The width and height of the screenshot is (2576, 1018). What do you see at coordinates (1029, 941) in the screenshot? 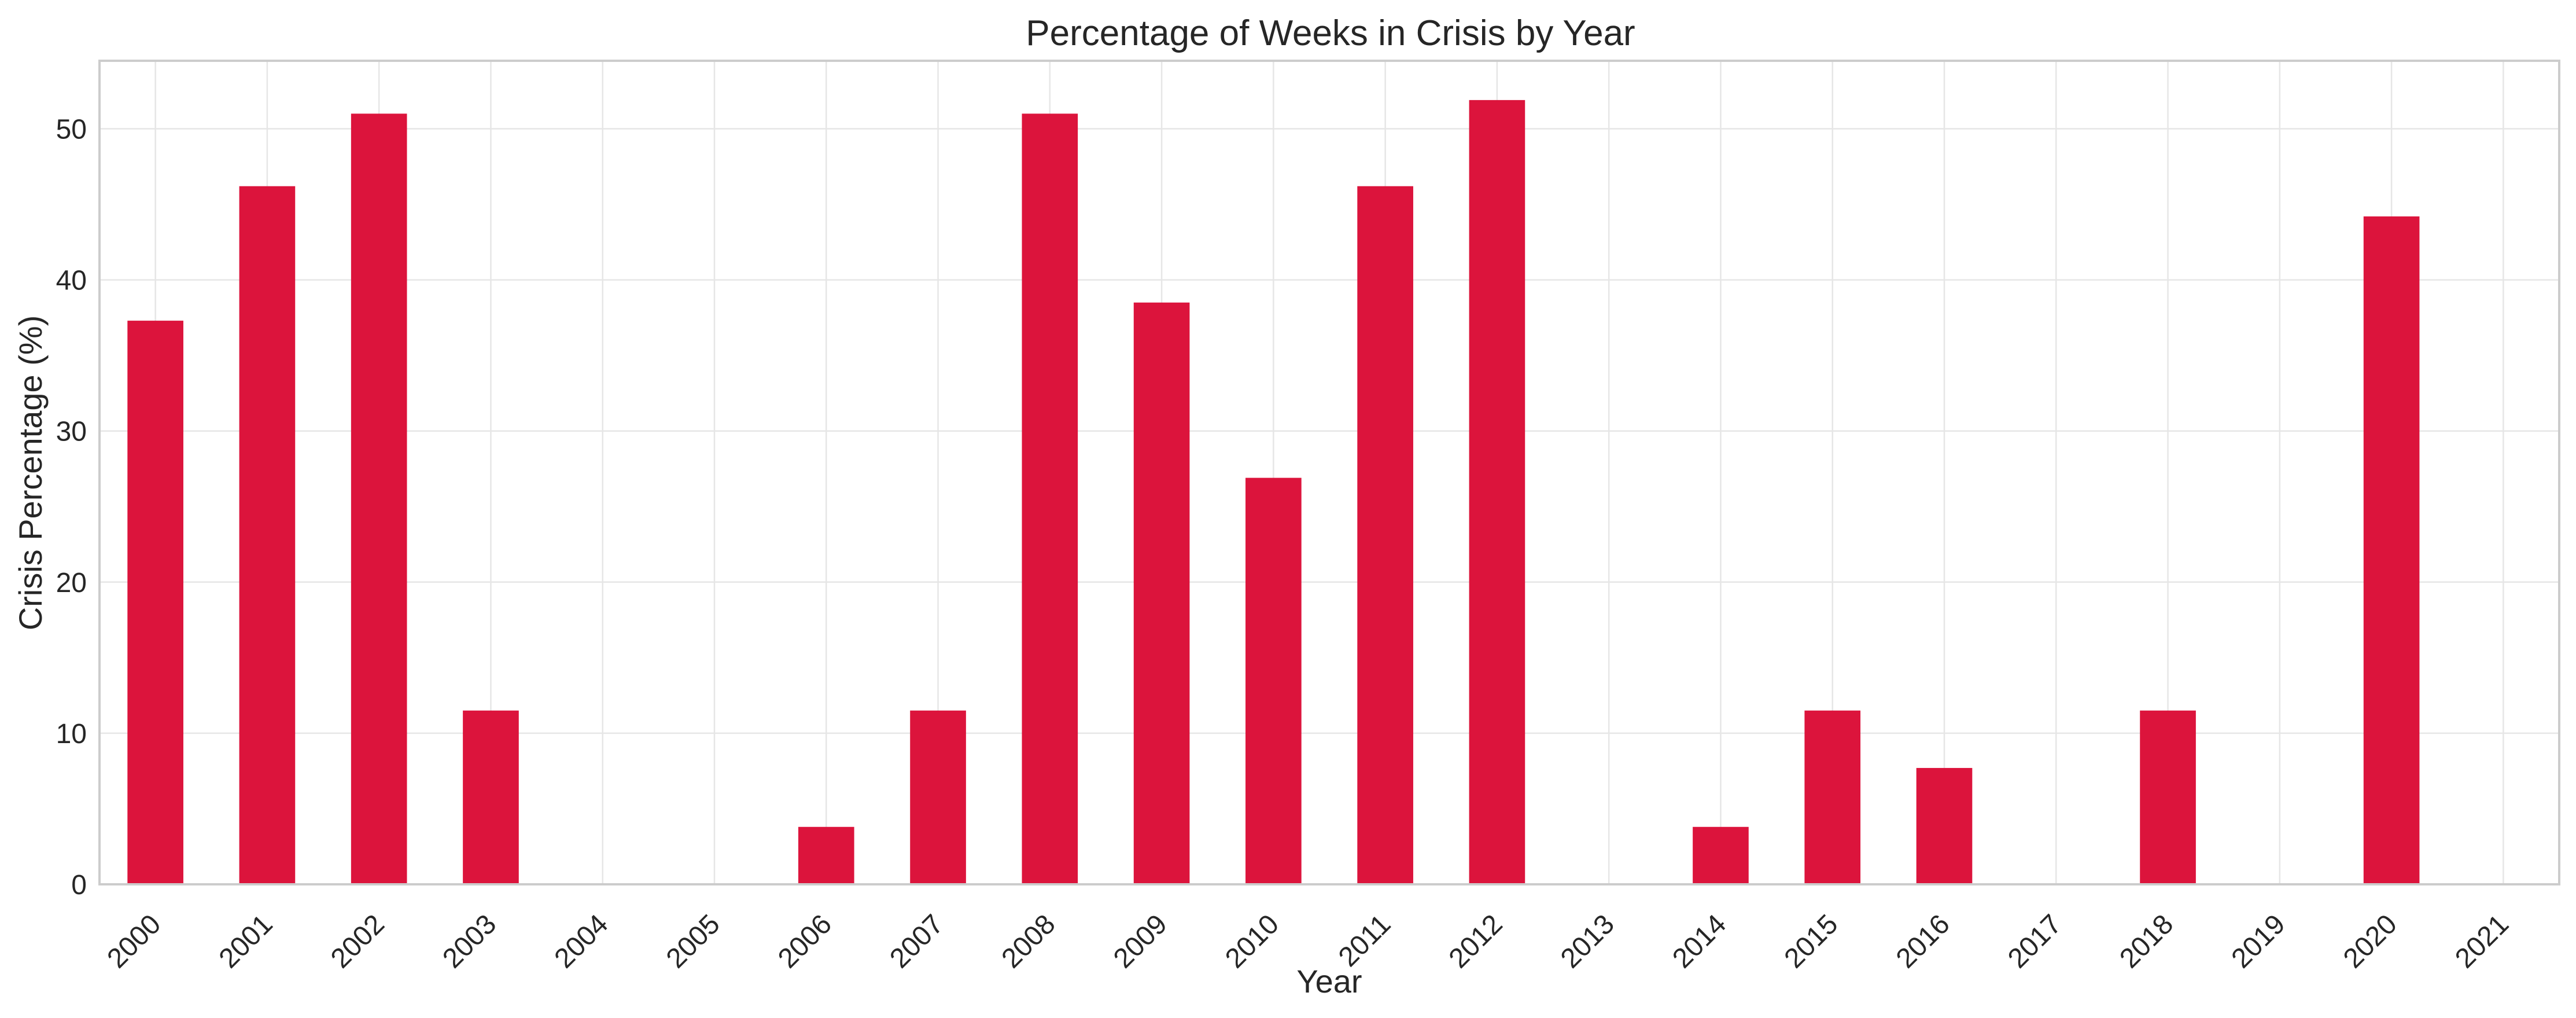
I see `x-tick-label: 2008` at bounding box center [1029, 941].